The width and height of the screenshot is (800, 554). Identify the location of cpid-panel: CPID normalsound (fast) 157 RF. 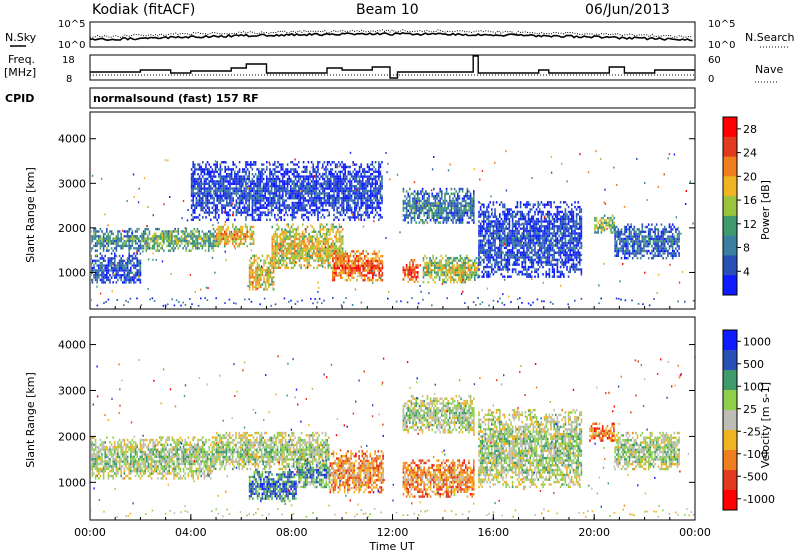
(350, 98).